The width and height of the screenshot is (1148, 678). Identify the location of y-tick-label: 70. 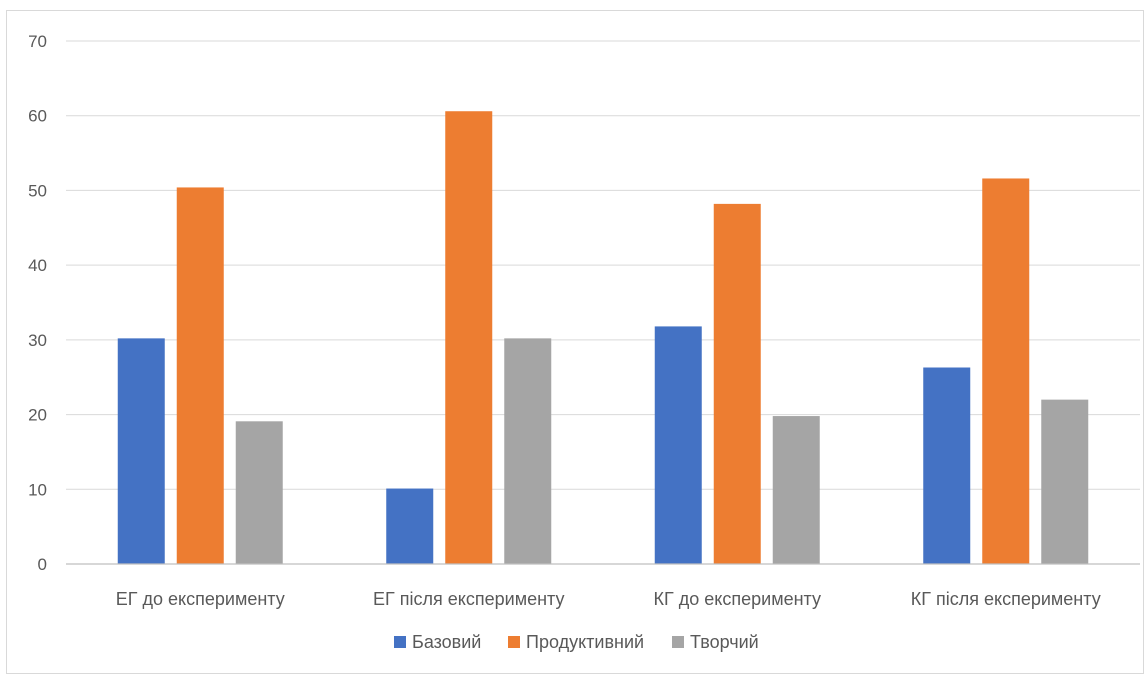
(37, 41).